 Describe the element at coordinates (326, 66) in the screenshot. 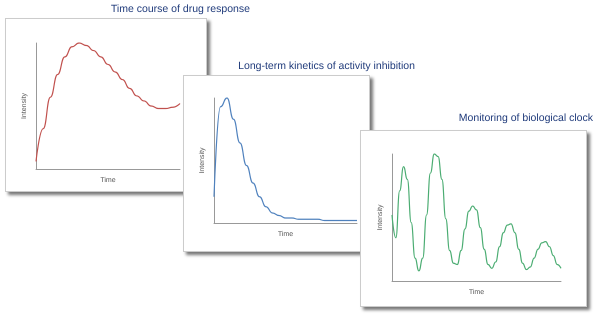

I see `chart-title: Long-term kinetics of activity inhibition` at that location.